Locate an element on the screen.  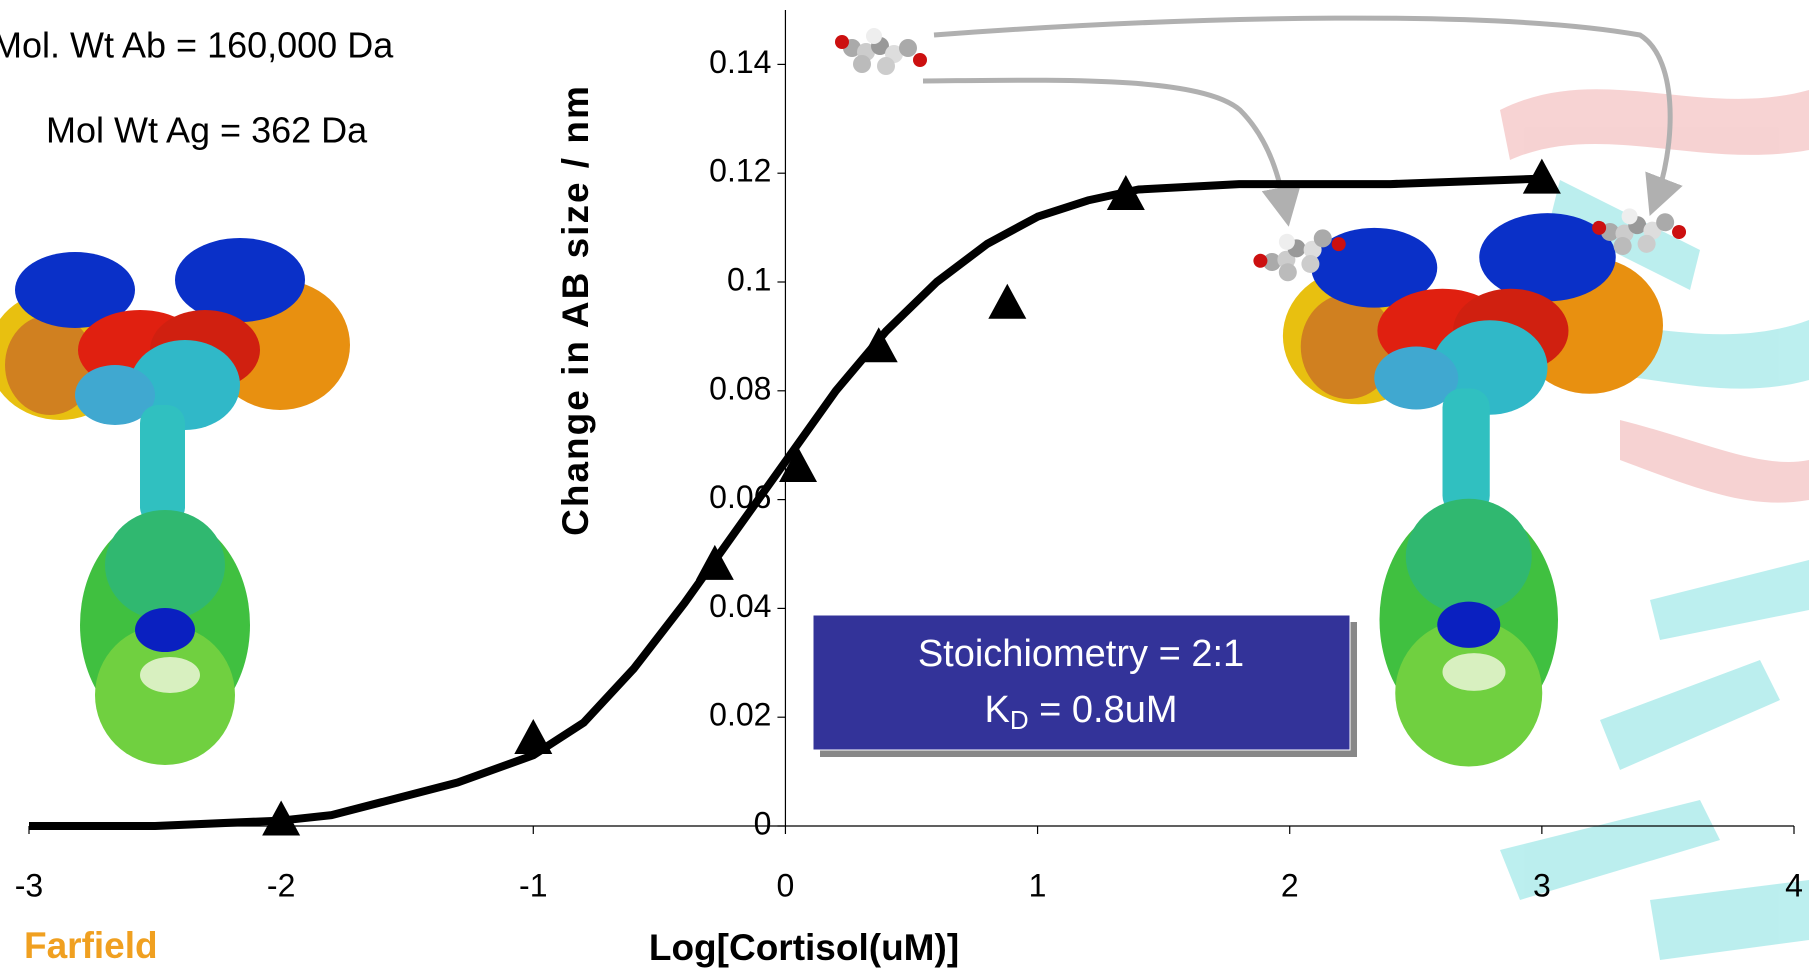
info-box: Stoichiometry = 2:1 KD = 0.8uM is located at coordinates (1084, 685).